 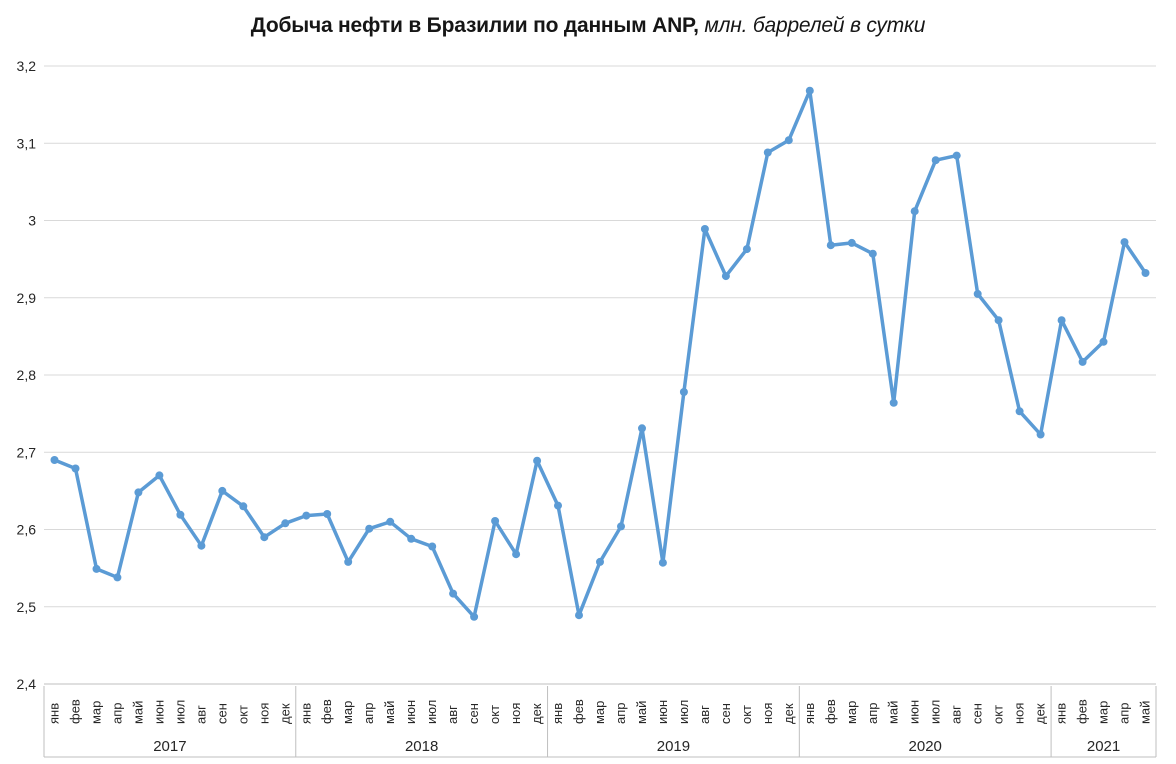 What do you see at coordinates (32, 221) in the screenshot?
I see `y-tick-label: 3` at bounding box center [32, 221].